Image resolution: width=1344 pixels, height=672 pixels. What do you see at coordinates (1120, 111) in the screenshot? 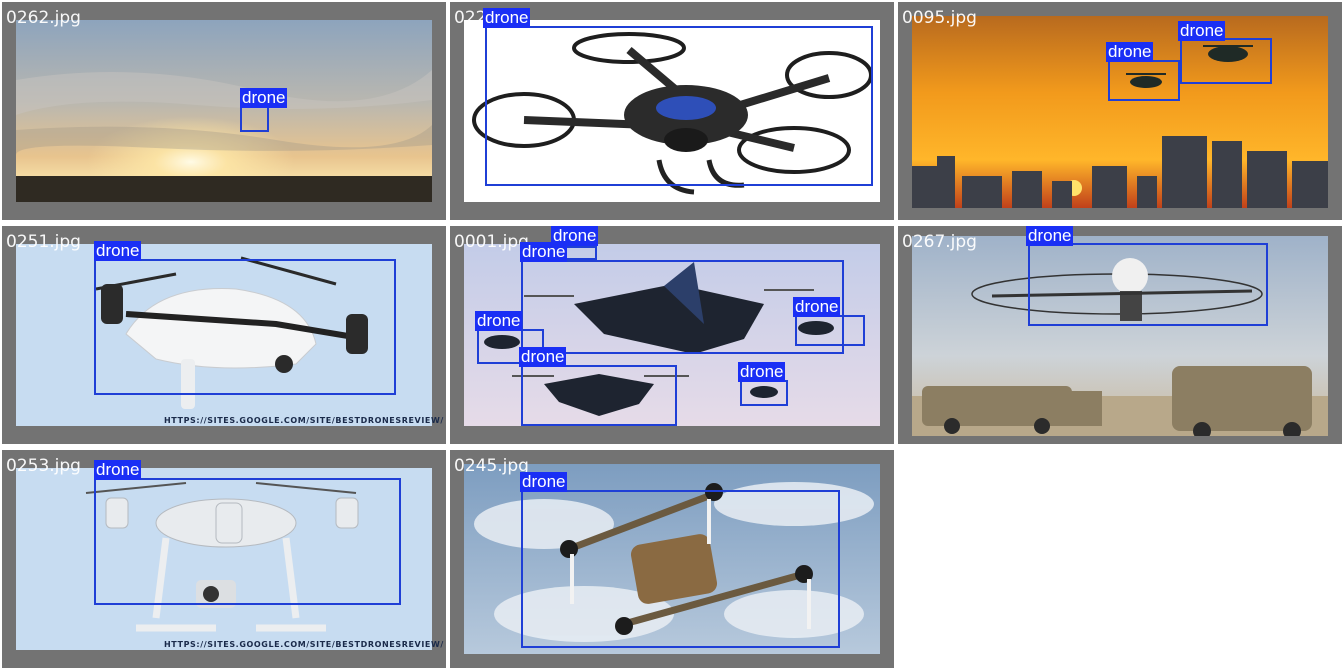
I see `image-tile: 0095.jpg drone drone` at bounding box center [1120, 111].